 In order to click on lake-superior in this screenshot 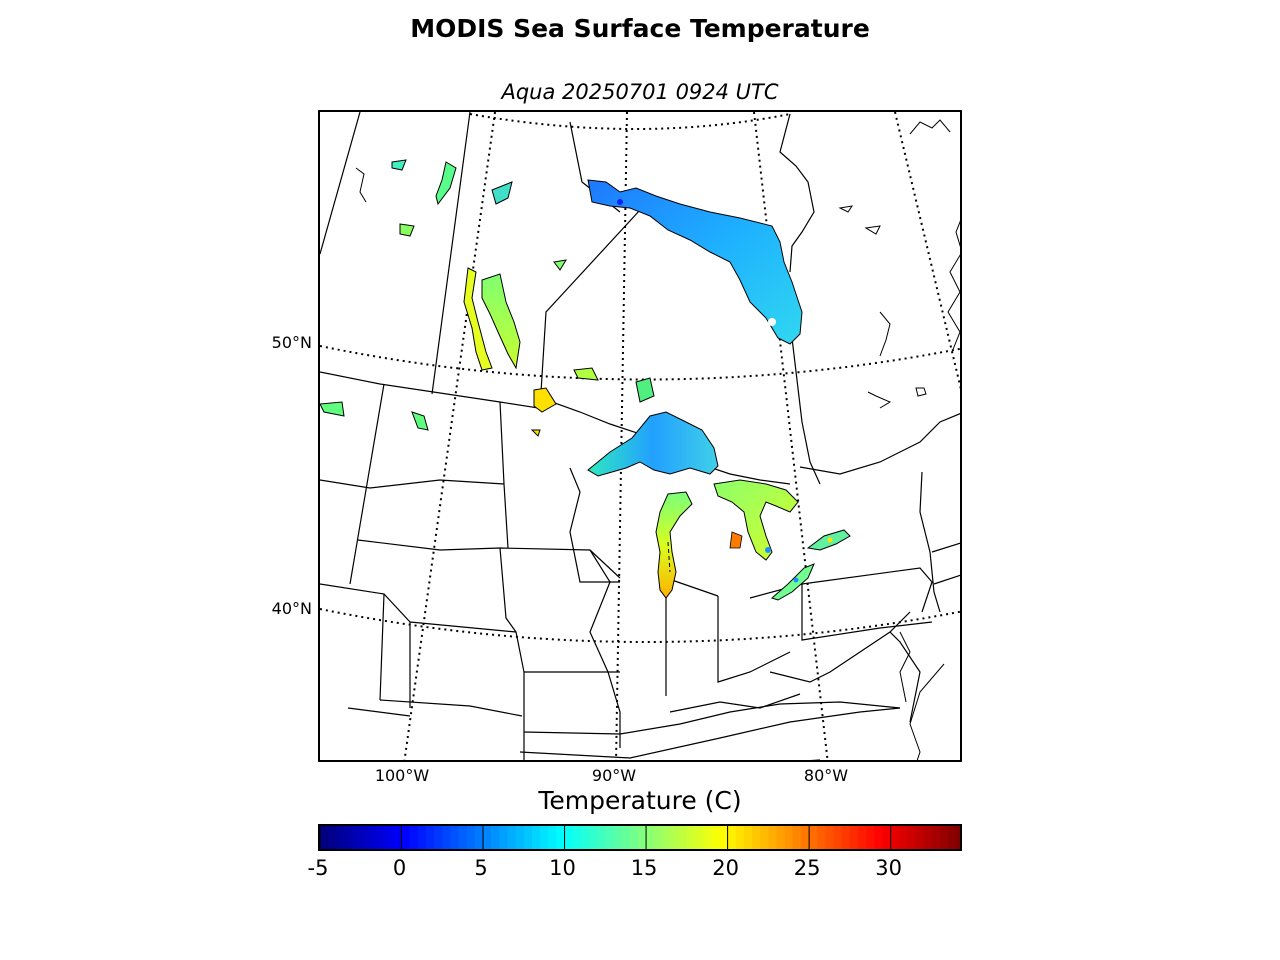, I will do `click(653, 444)`.